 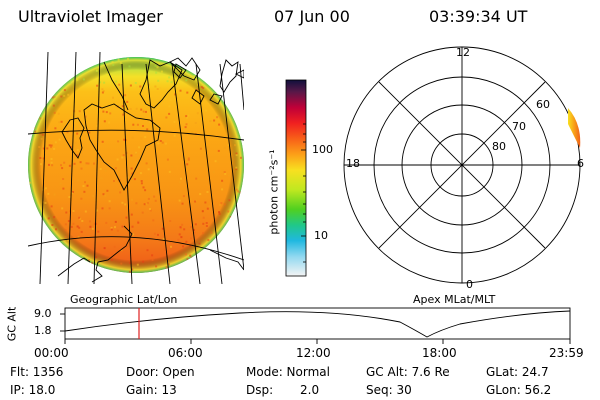 I want to click on status-flight: Flt: 1356, so click(x=37, y=372).